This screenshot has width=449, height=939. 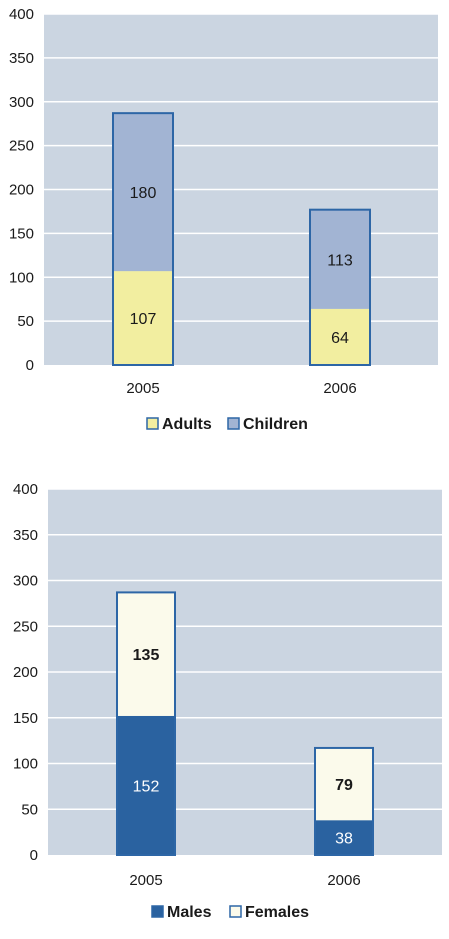 I want to click on data-label-females-2005: 135, so click(x=146, y=655).